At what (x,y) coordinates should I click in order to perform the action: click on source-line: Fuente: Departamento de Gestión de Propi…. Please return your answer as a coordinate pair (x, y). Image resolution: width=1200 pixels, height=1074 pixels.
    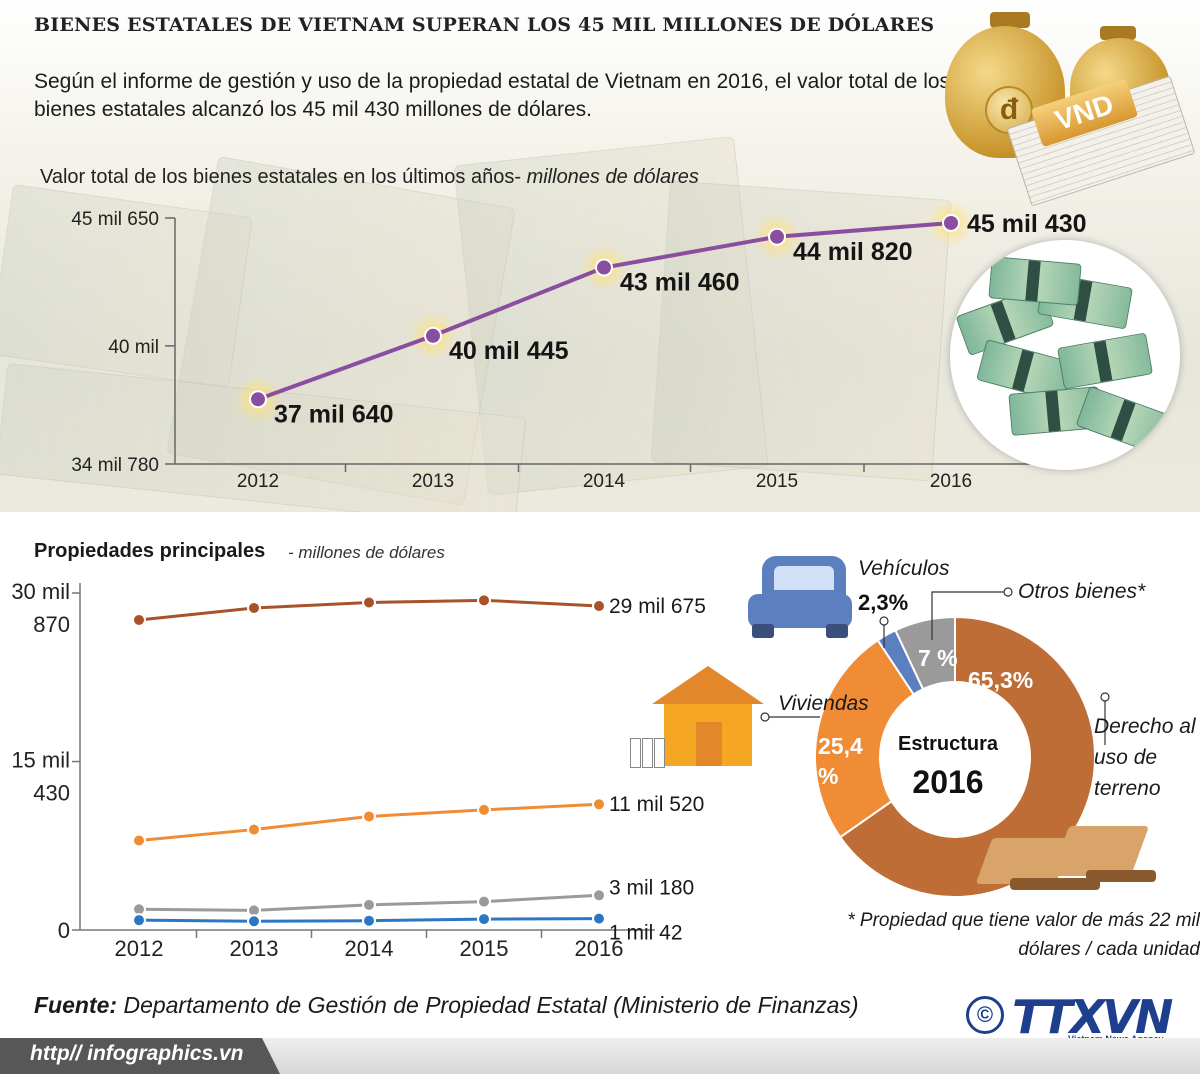
    Looking at the image, I should click on (446, 1005).